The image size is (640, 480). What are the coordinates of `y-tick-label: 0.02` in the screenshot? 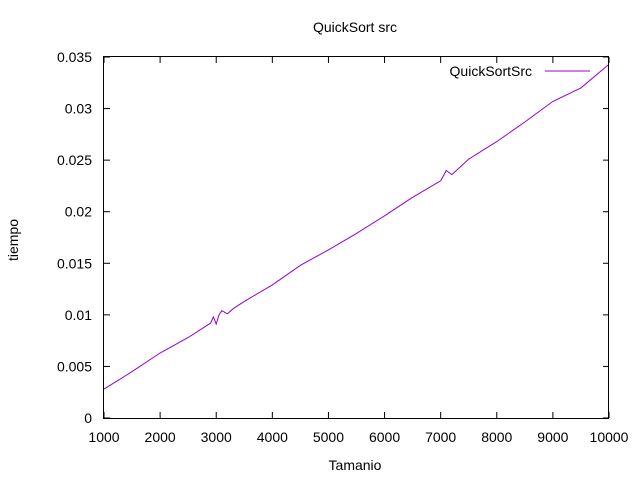 It's located at (78, 212).